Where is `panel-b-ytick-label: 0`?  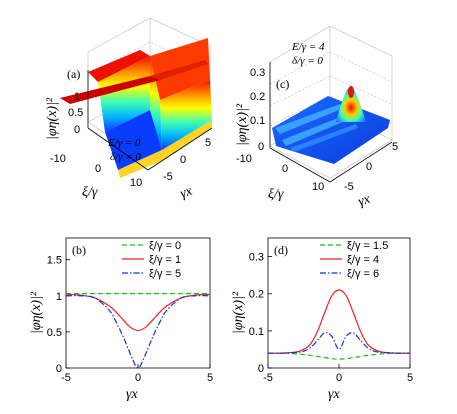 panel-b-ytick-label: 0 is located at coordinates (59, 369).